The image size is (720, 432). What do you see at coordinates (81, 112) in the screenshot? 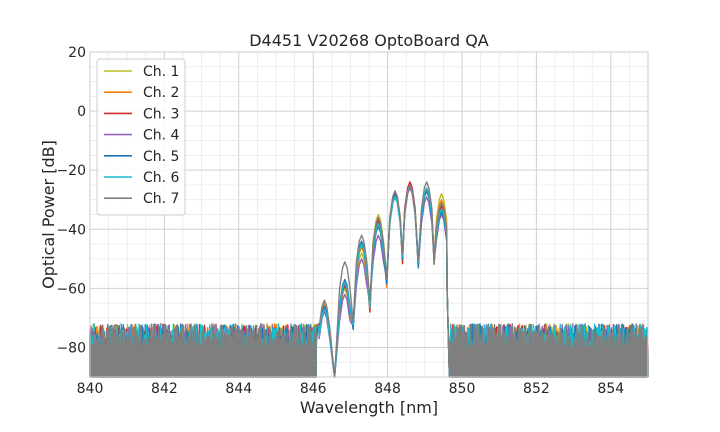
I see `y-tick-label: 0` at bounding box center [81, 112].